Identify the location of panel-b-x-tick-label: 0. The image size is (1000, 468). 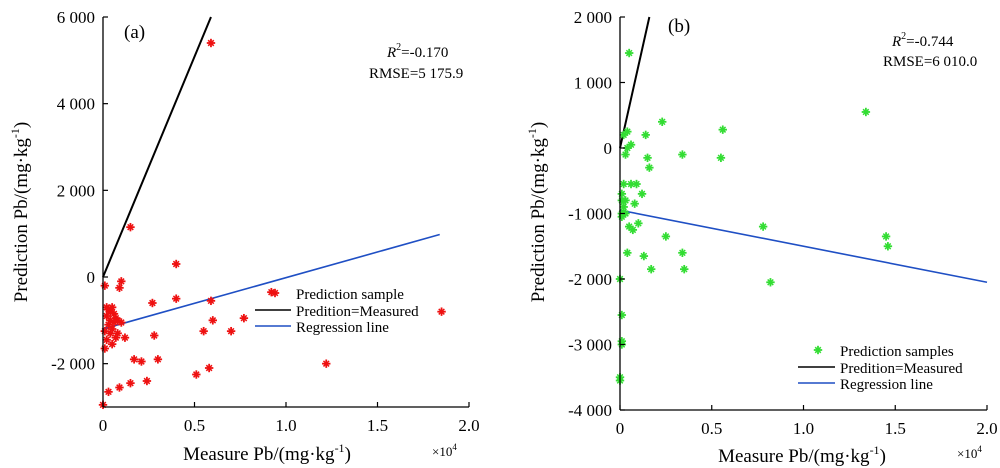
(620, 428).